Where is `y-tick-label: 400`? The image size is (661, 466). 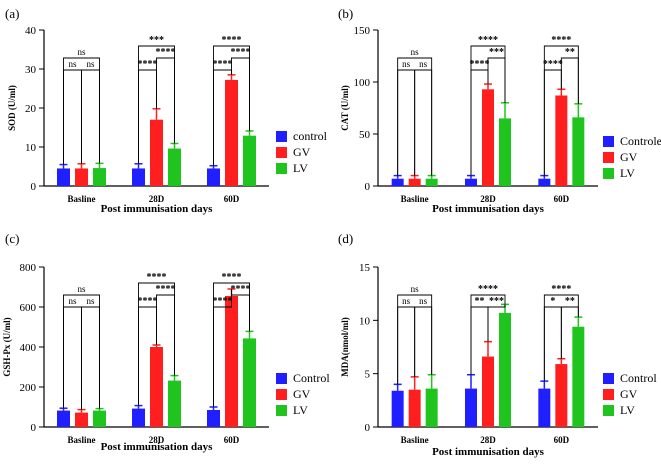
y-tick-label: 400 is located at coordinates (28, 348).